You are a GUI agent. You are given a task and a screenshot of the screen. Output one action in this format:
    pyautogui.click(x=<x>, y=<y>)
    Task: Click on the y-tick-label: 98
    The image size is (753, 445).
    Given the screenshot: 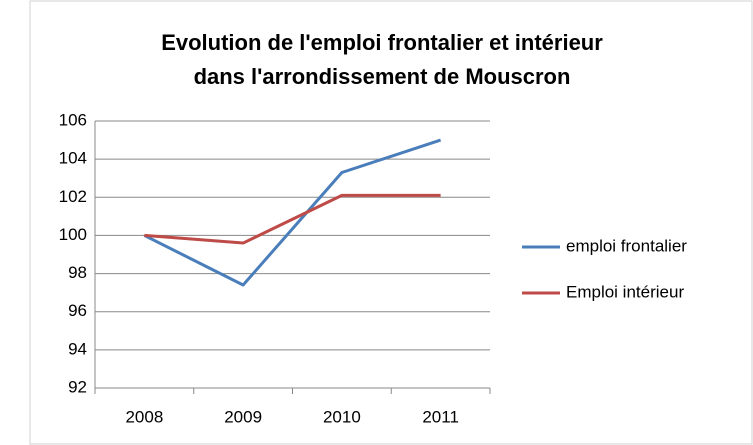 What is the action you would take?
    pyautogui.click(x=77, y=272)
    